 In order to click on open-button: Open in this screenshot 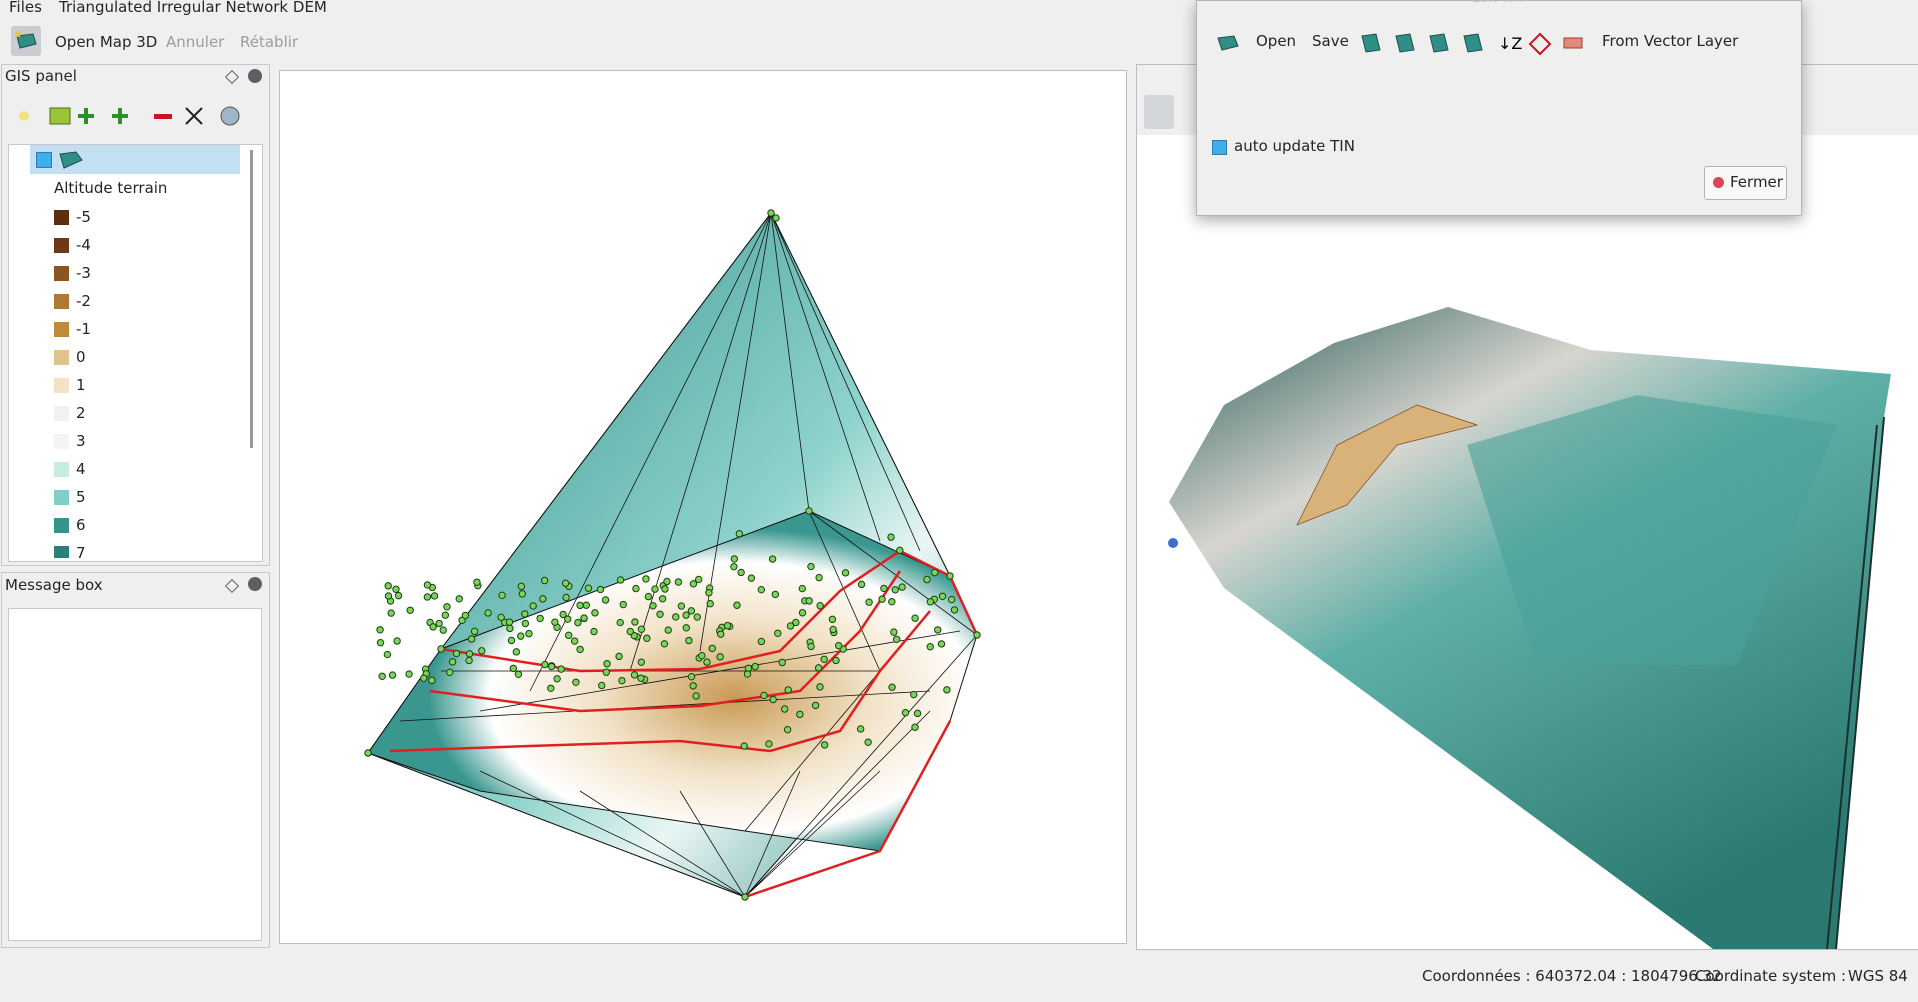, I will do `click(1276, 41)`.